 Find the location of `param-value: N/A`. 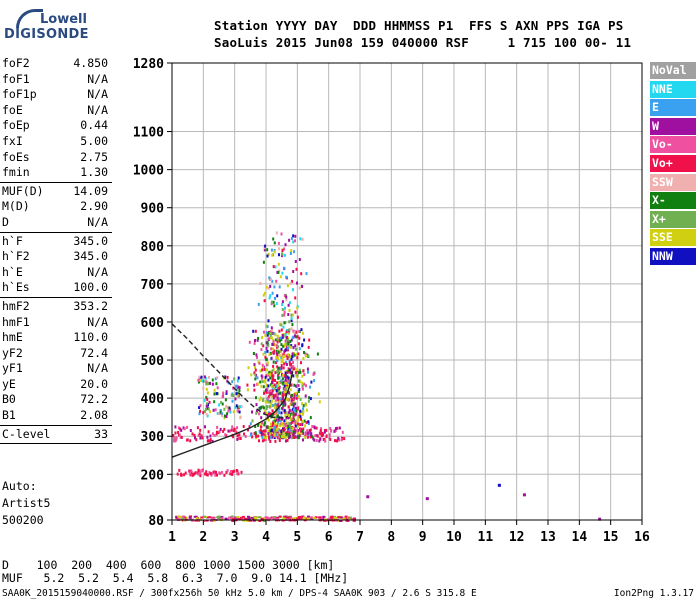

param-value: N/A is located at coordinates (97, 109).